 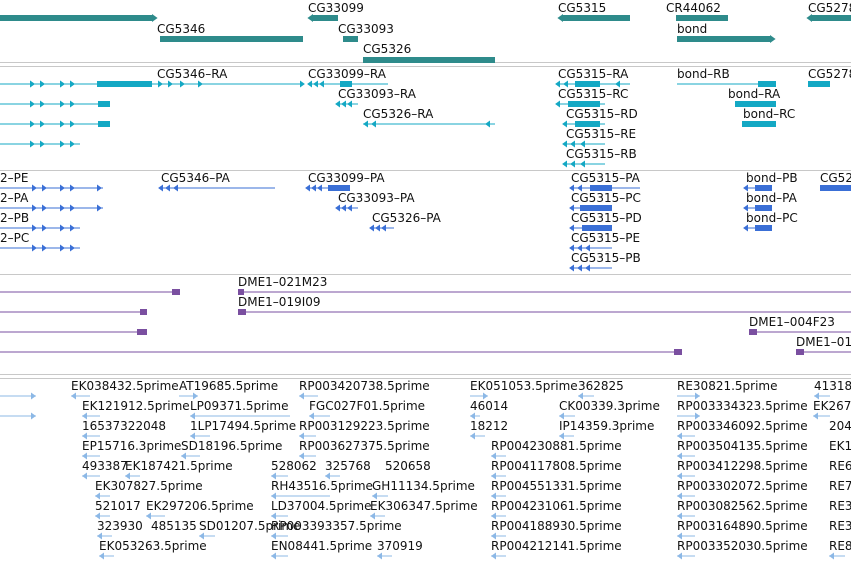 I want to click on feature-label: CG5315–RE, so click(x=601, y=134).